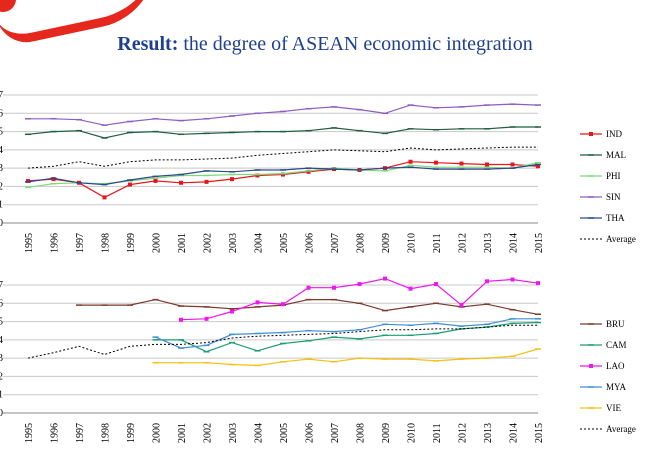  What do you see at coordinates (614, 134) in the screenshot?
I see `legend-label-ind: IND` at bounding box center [614, 134].